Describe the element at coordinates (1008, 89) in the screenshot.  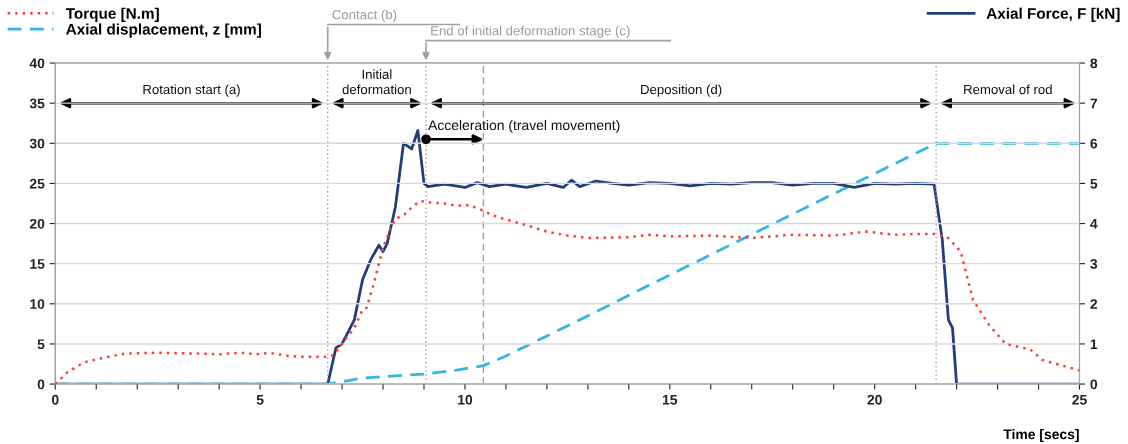
I see `annotation: Removal of rod` at that location.